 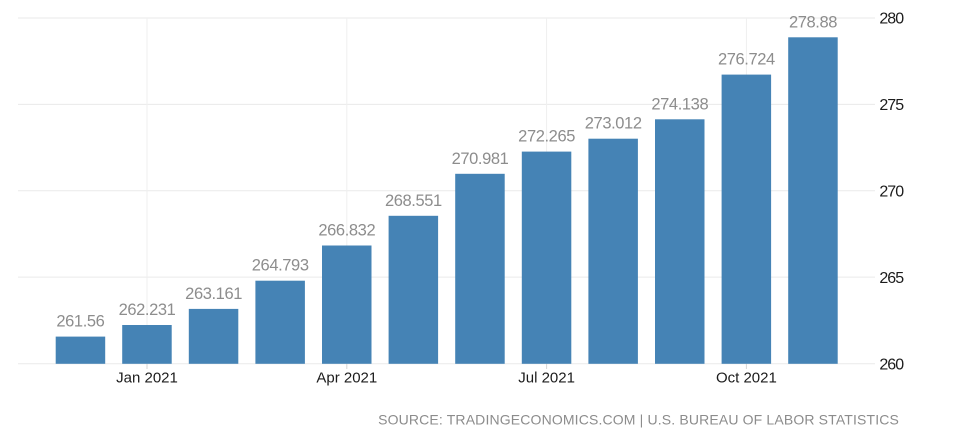 I want to click on svg-text: 272.265, so click(x=546, y=137).